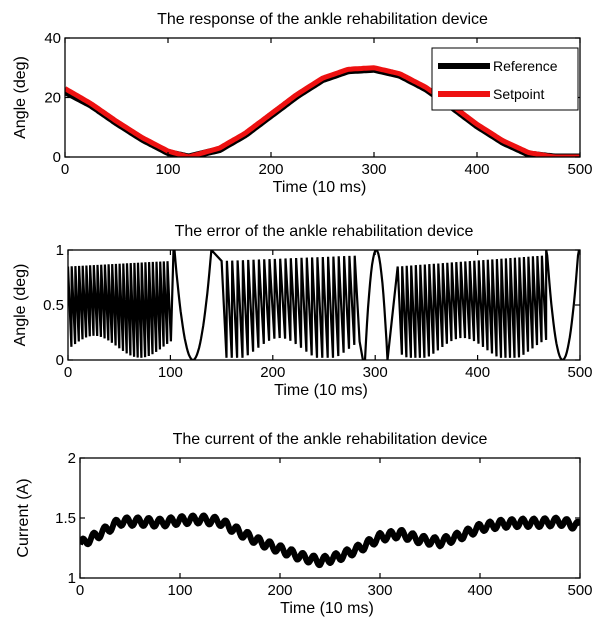  What do you see at coordinates (52, 38) in the screenshot?
I see `y-tick-label: 40` at bounding box center [52, 38].